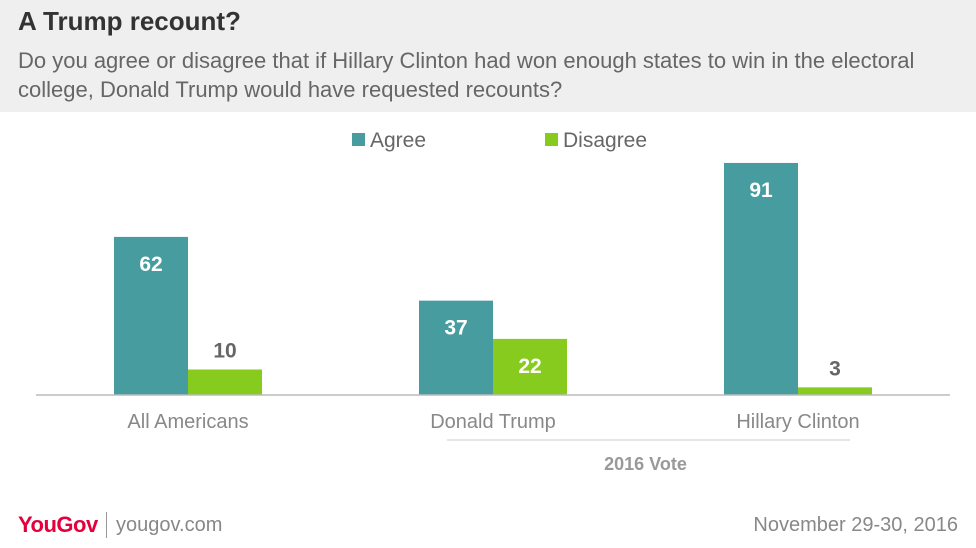 The width and height of the screenshot is (976, 548). What do you see at coordinates (551, 139) in the screenshot?
I see `legend-swatch-disagree` at bounding box center [551, 139].